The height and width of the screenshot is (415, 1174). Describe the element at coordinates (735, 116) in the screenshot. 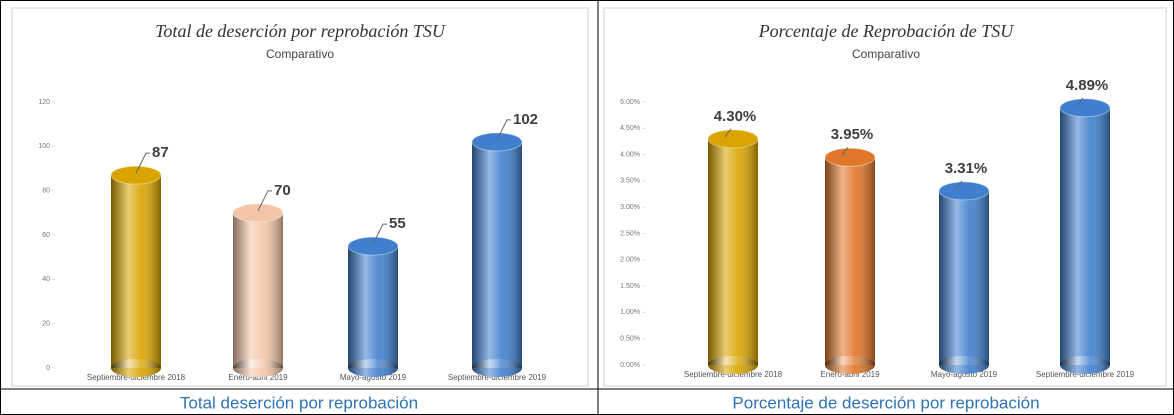

I see `data-label: 4.30%` at that location.